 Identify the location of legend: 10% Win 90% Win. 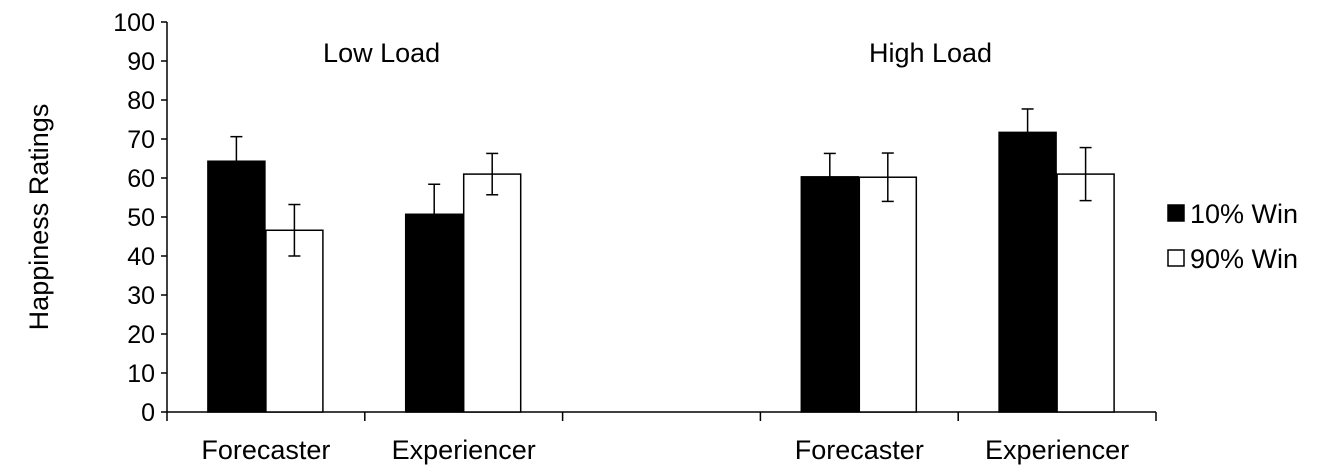
(1232, 236).